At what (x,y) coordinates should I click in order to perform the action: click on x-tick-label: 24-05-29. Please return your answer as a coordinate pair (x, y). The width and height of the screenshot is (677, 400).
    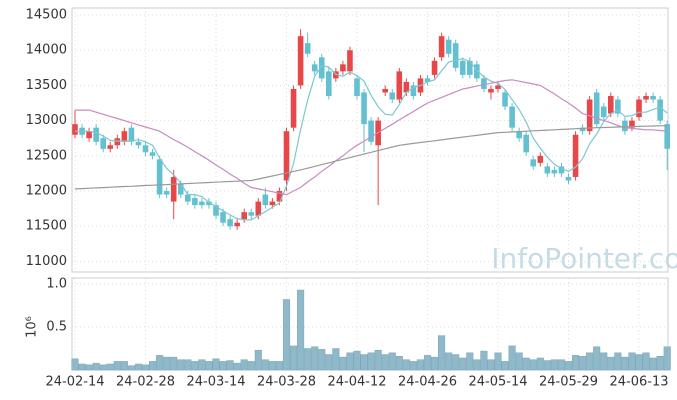
    Looking at the image, I should click on (568, 382).